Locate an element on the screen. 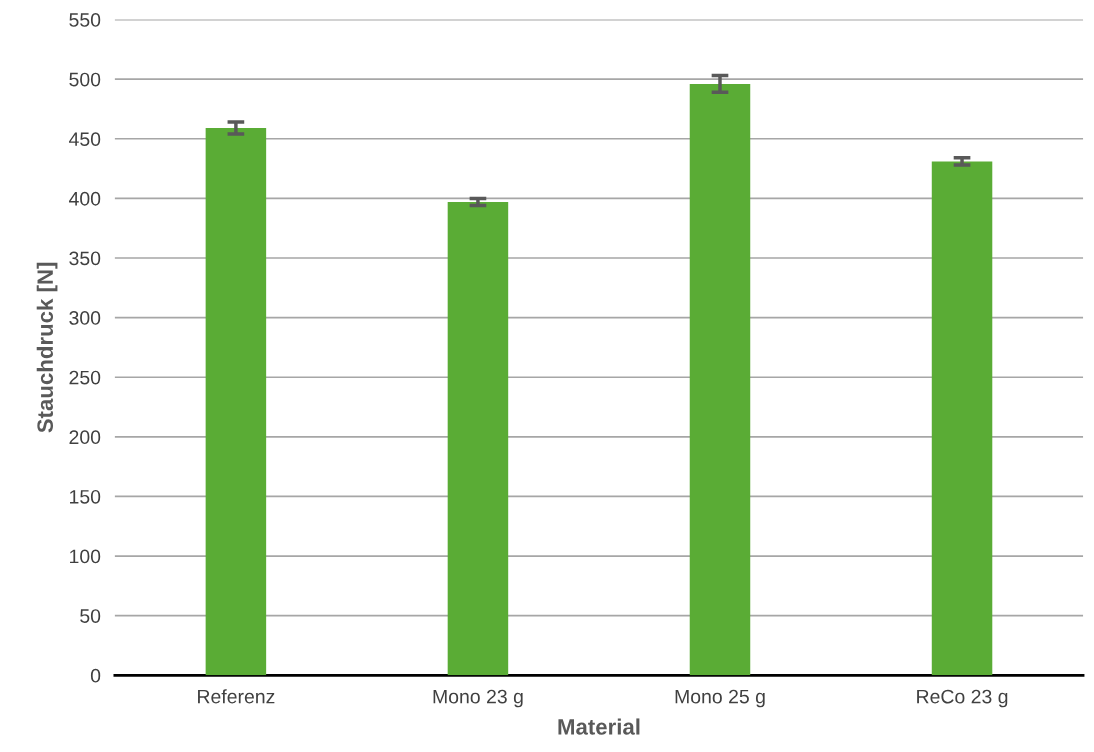 This screenshot has height=752, width=1094. y-tick-label: 350 is located at coordinates (85, 258).